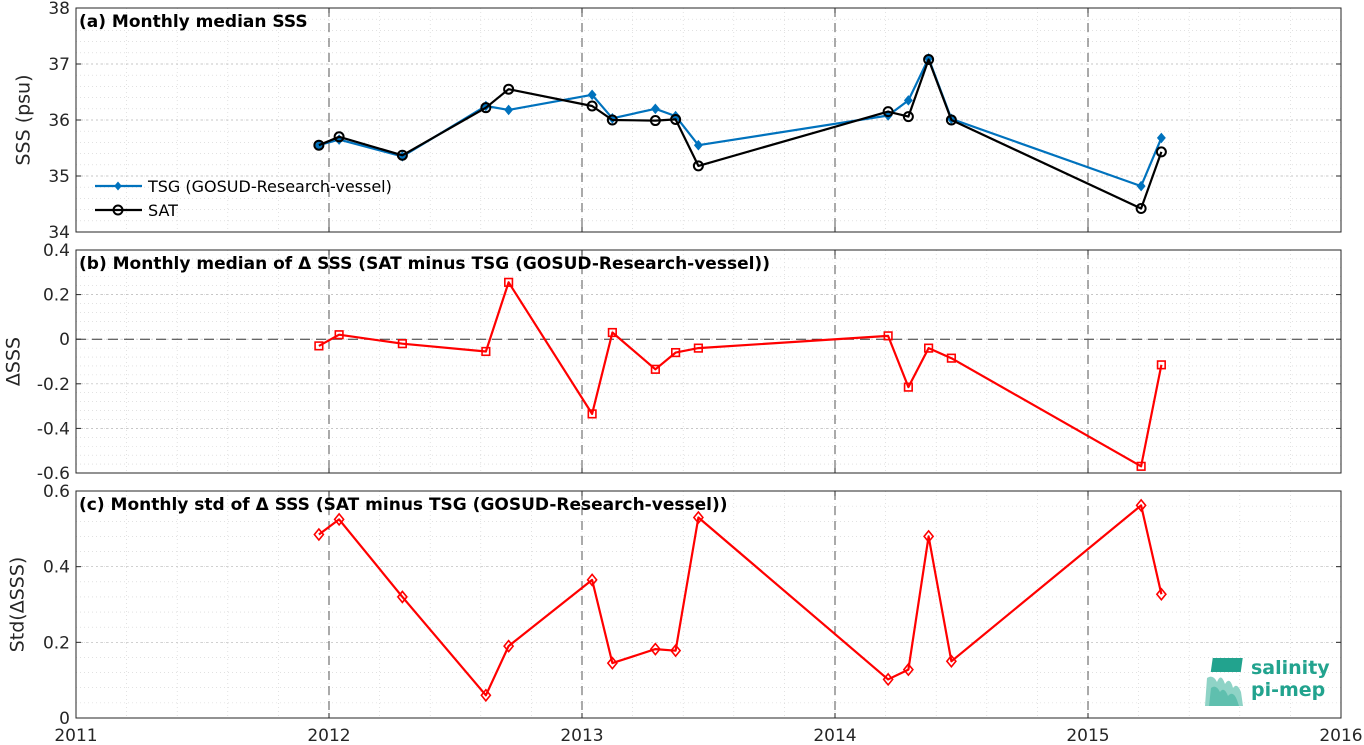 The width and height of the screenshot is (1364, 745). Describe the element at coordinates (1087, 735) in the screenshot. I see `x-tick-label: 2015` at that location.